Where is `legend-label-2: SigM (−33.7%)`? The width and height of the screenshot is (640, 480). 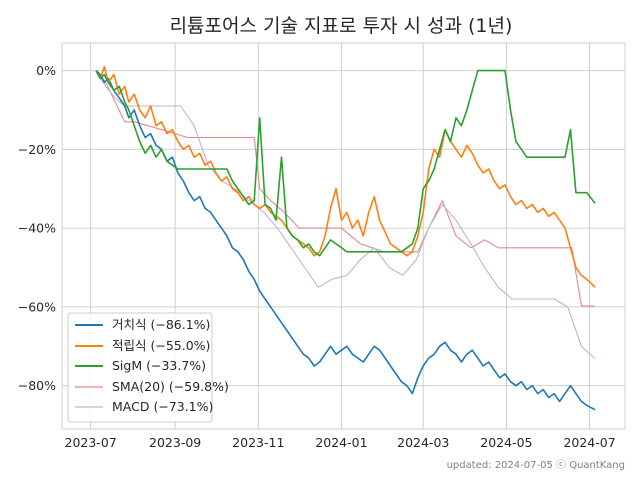 legend-label-2: SigM (−33.7%) is located at coordinates (159, 365).